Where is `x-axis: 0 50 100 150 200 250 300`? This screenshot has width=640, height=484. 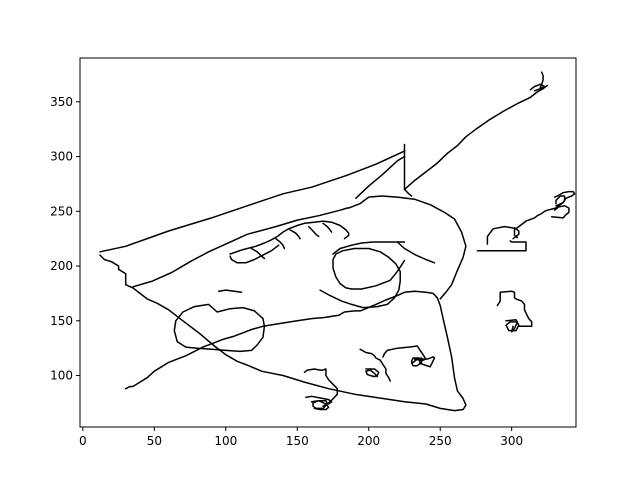 x-axis: 0 50 100 150 200 250 300 is located at coordinates (301, 437).